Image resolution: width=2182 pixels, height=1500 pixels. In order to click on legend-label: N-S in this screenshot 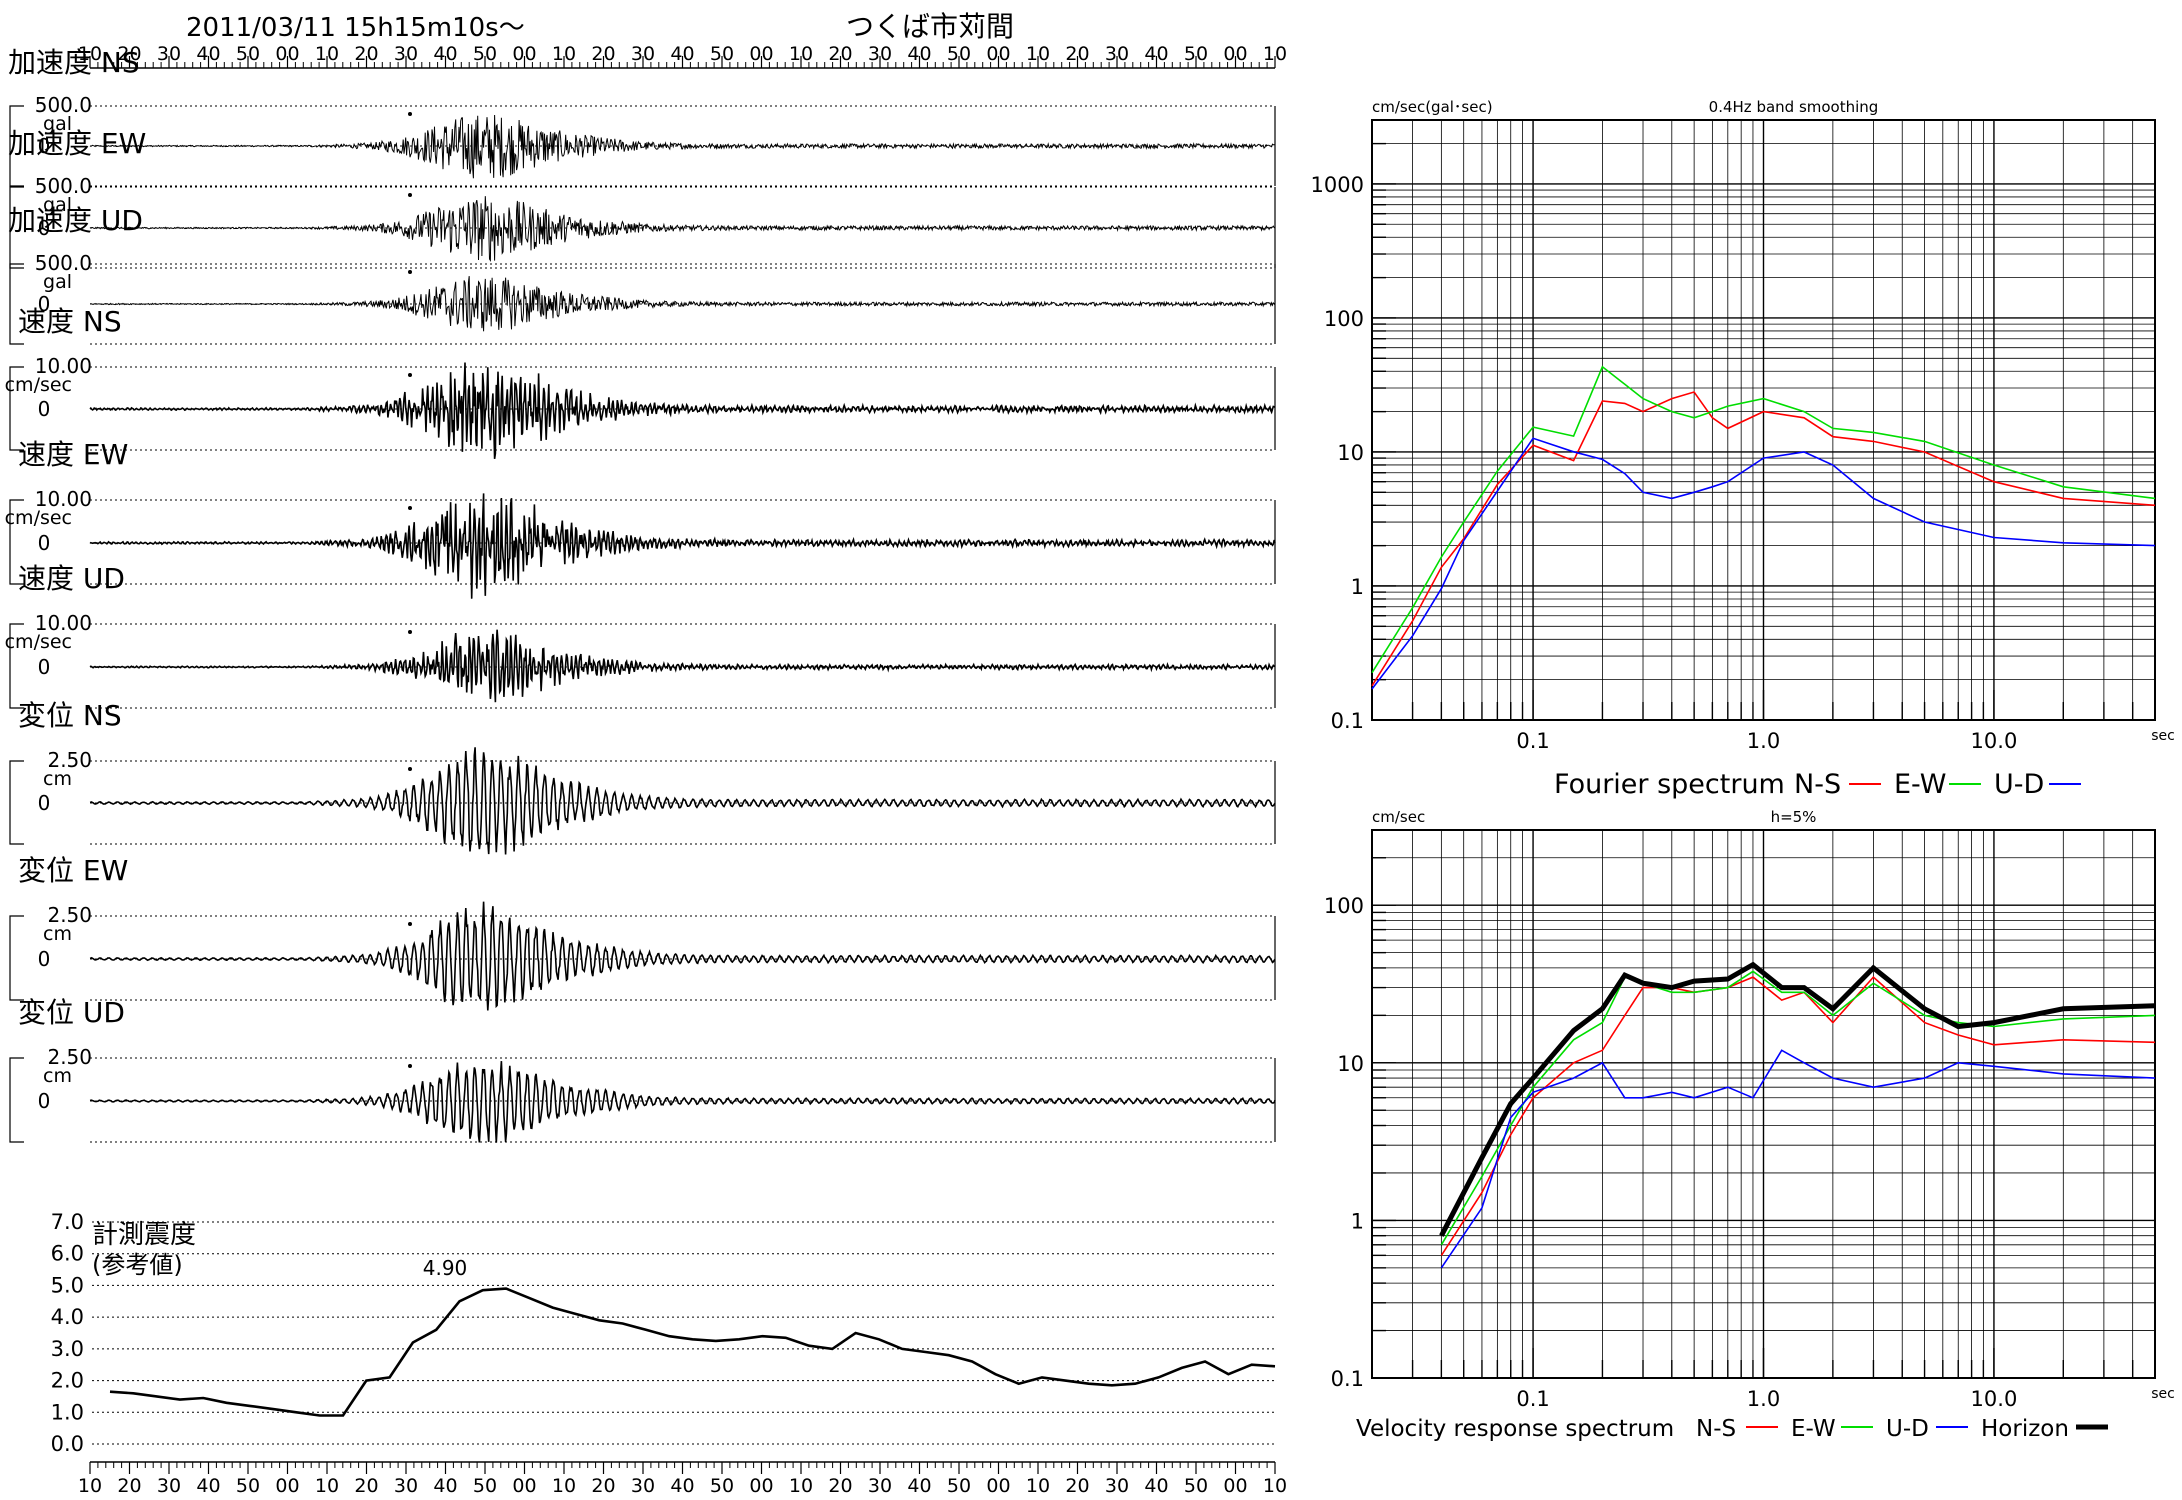, I will do `click(1817, 784)`.